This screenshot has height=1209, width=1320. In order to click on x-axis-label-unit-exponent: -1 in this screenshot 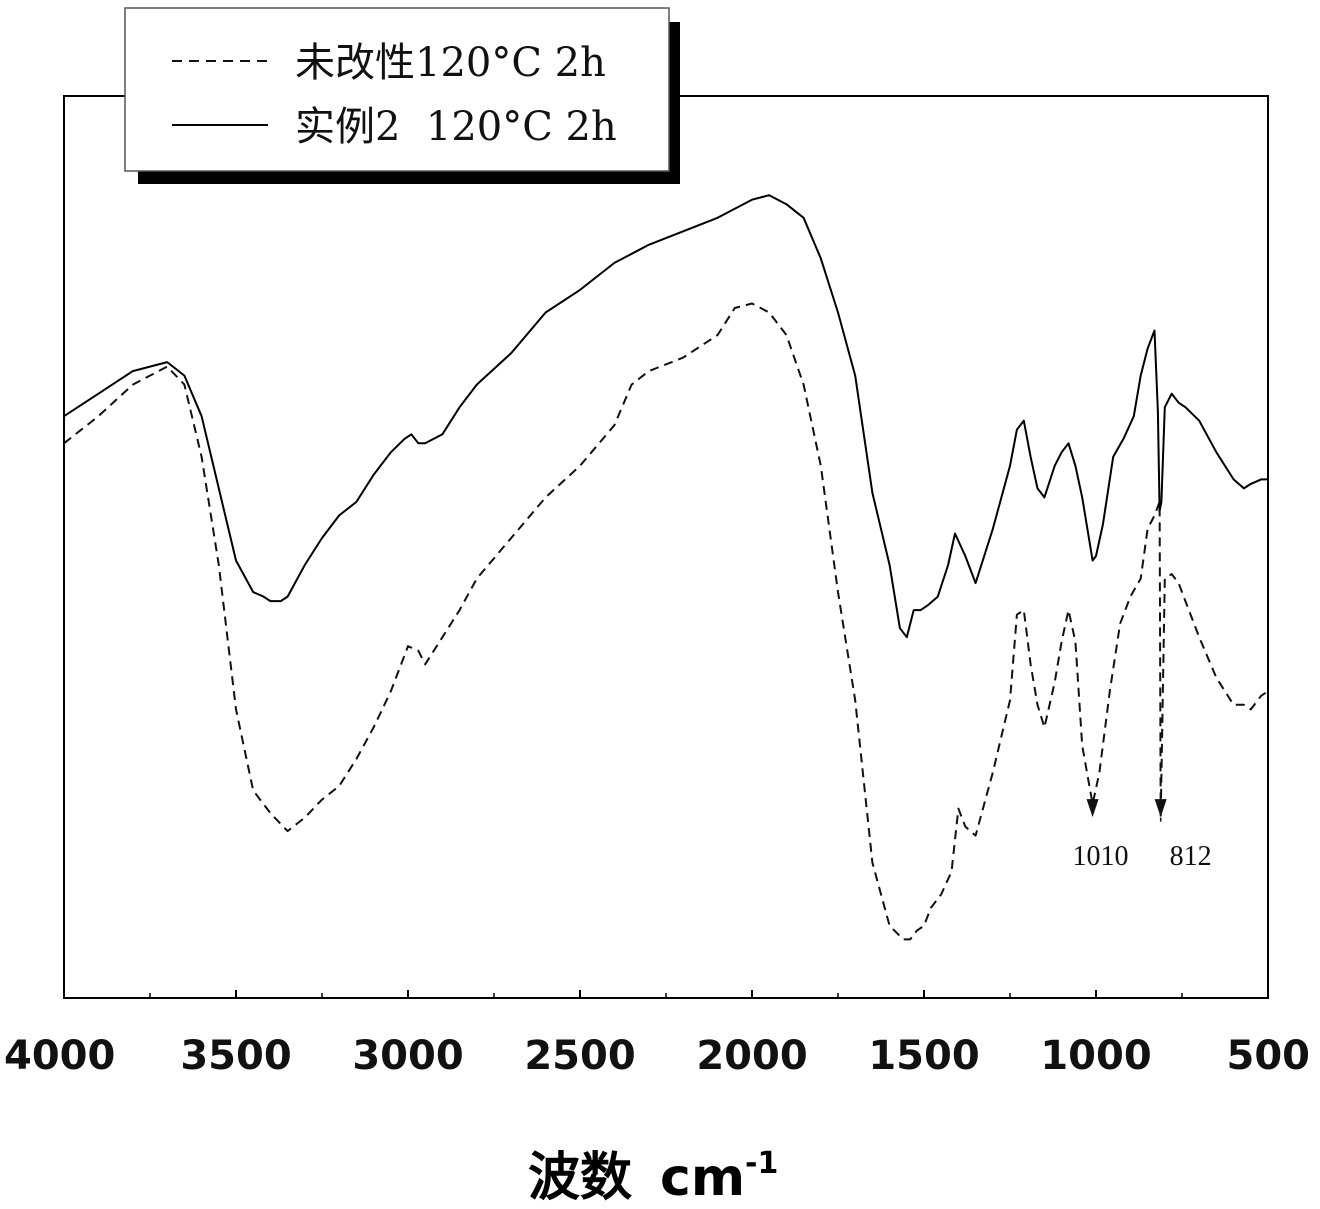, I will do `click(761, 1163)`.